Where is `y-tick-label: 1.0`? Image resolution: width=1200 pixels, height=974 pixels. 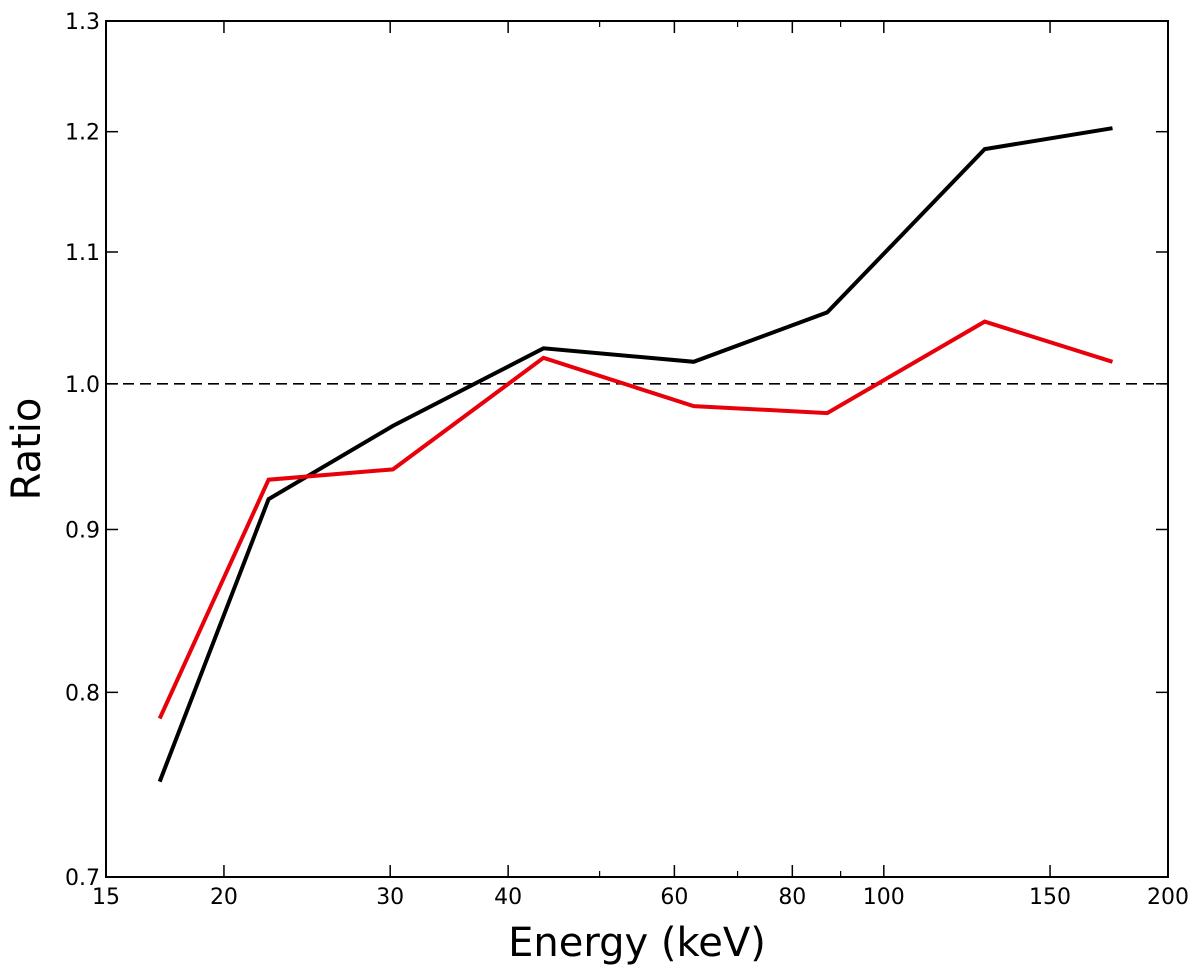
y-tick-label: 1.0 is located at coordinates (82, 385).